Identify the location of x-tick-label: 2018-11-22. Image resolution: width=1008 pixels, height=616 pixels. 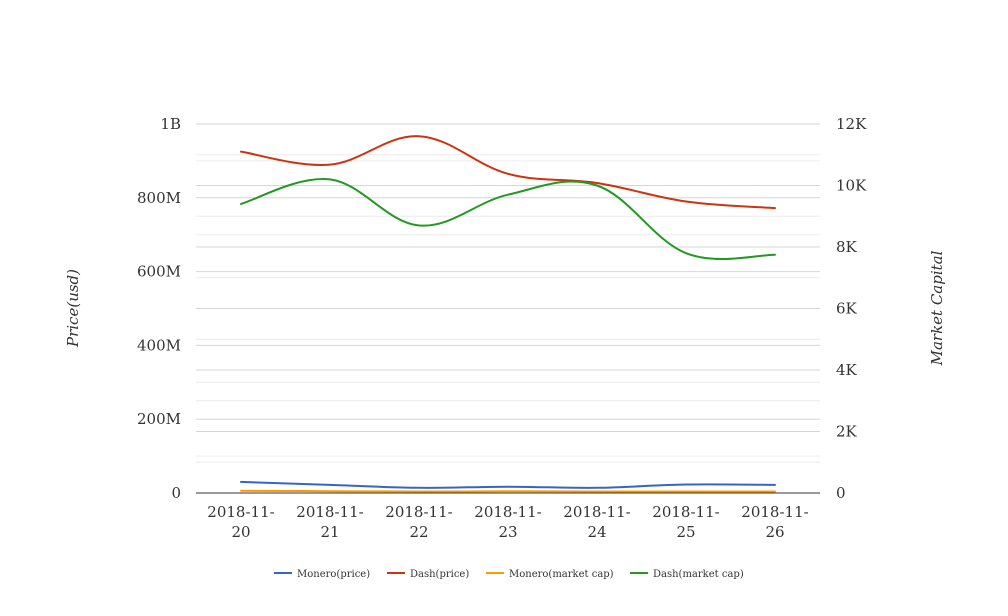
(418, 522).